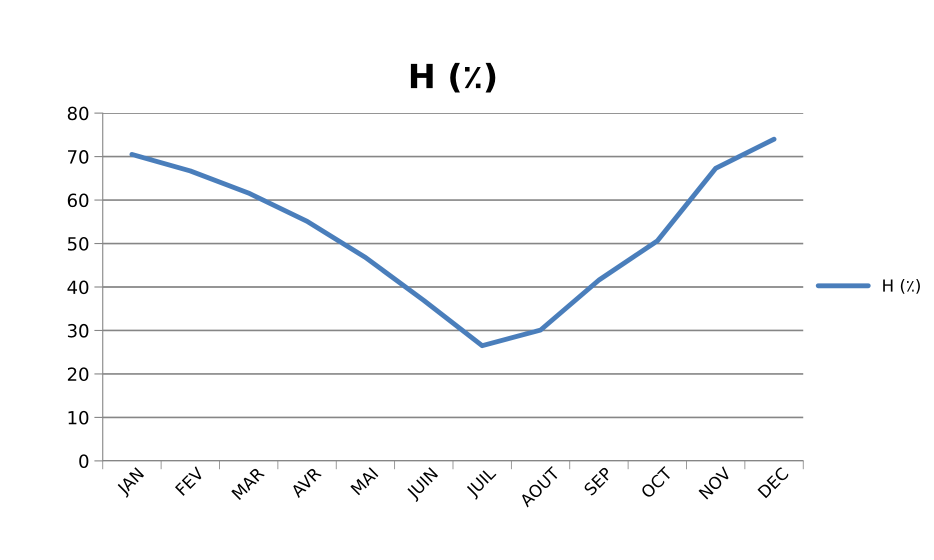 Image resolution: width=934 pixels, height=560 pixels. I want to click on y-tick-label: 30, so click(78, 331).